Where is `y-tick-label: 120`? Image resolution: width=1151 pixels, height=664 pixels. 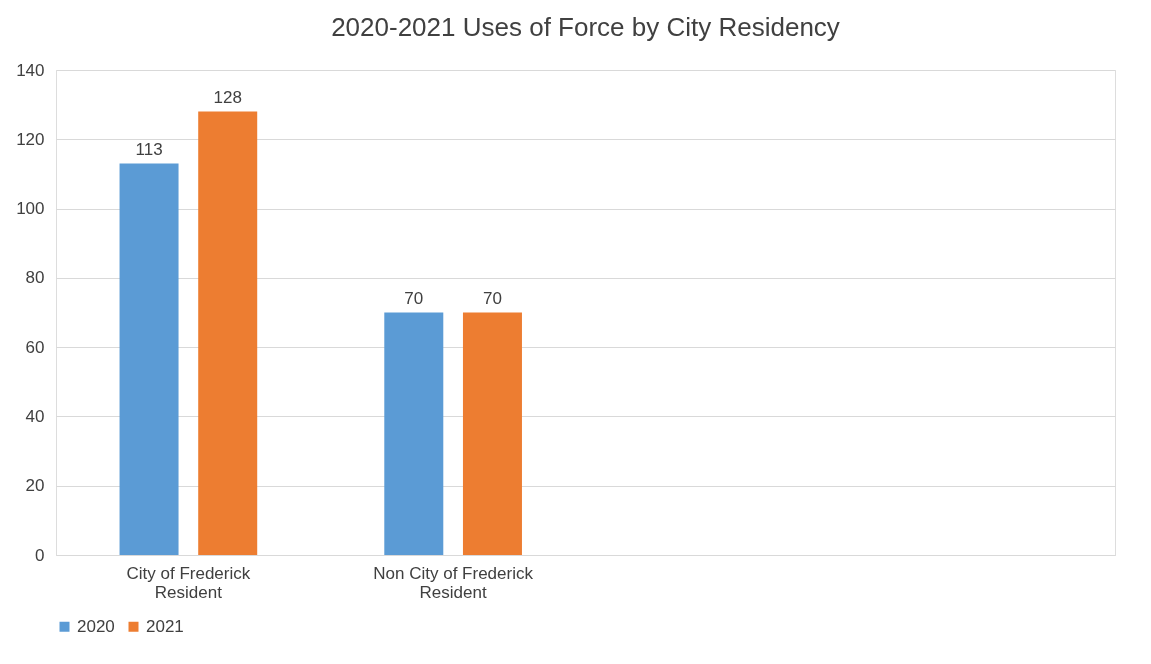 y-tick-label: 120 is located at coordinates (30, 139).